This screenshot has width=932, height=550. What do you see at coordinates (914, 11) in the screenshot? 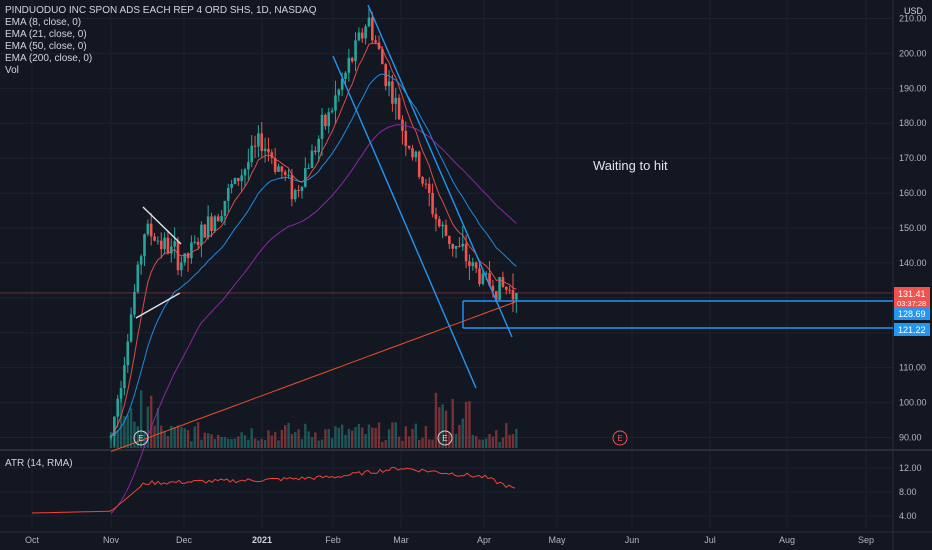
I see `currency-label: USD` at bounding box center [914, 11].